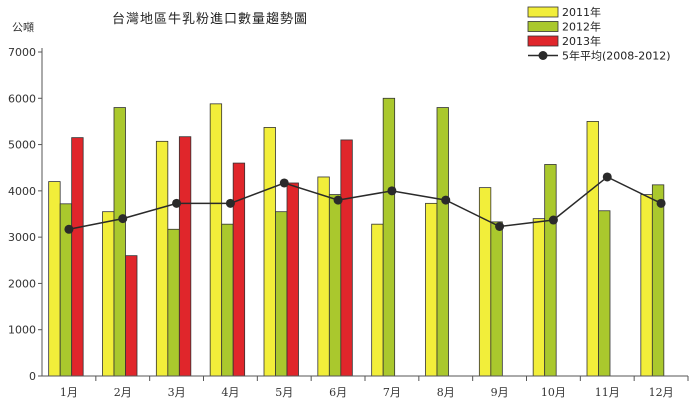 Image resolution: width=700 pixels, height=414 pixels. Describe the element at coordinates (230, 392) in the screenshot. I see `x-tick-label: 4月` at that location.